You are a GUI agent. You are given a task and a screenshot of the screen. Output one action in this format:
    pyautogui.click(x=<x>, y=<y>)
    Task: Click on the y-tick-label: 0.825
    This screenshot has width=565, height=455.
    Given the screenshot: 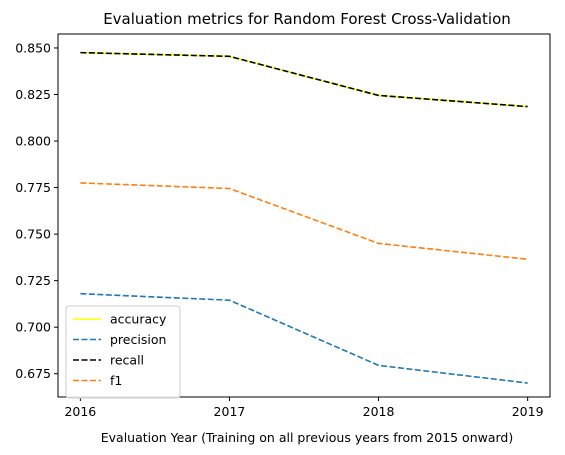 What is the action you would take?
    pyautogui.click(x=33, y=94)
    